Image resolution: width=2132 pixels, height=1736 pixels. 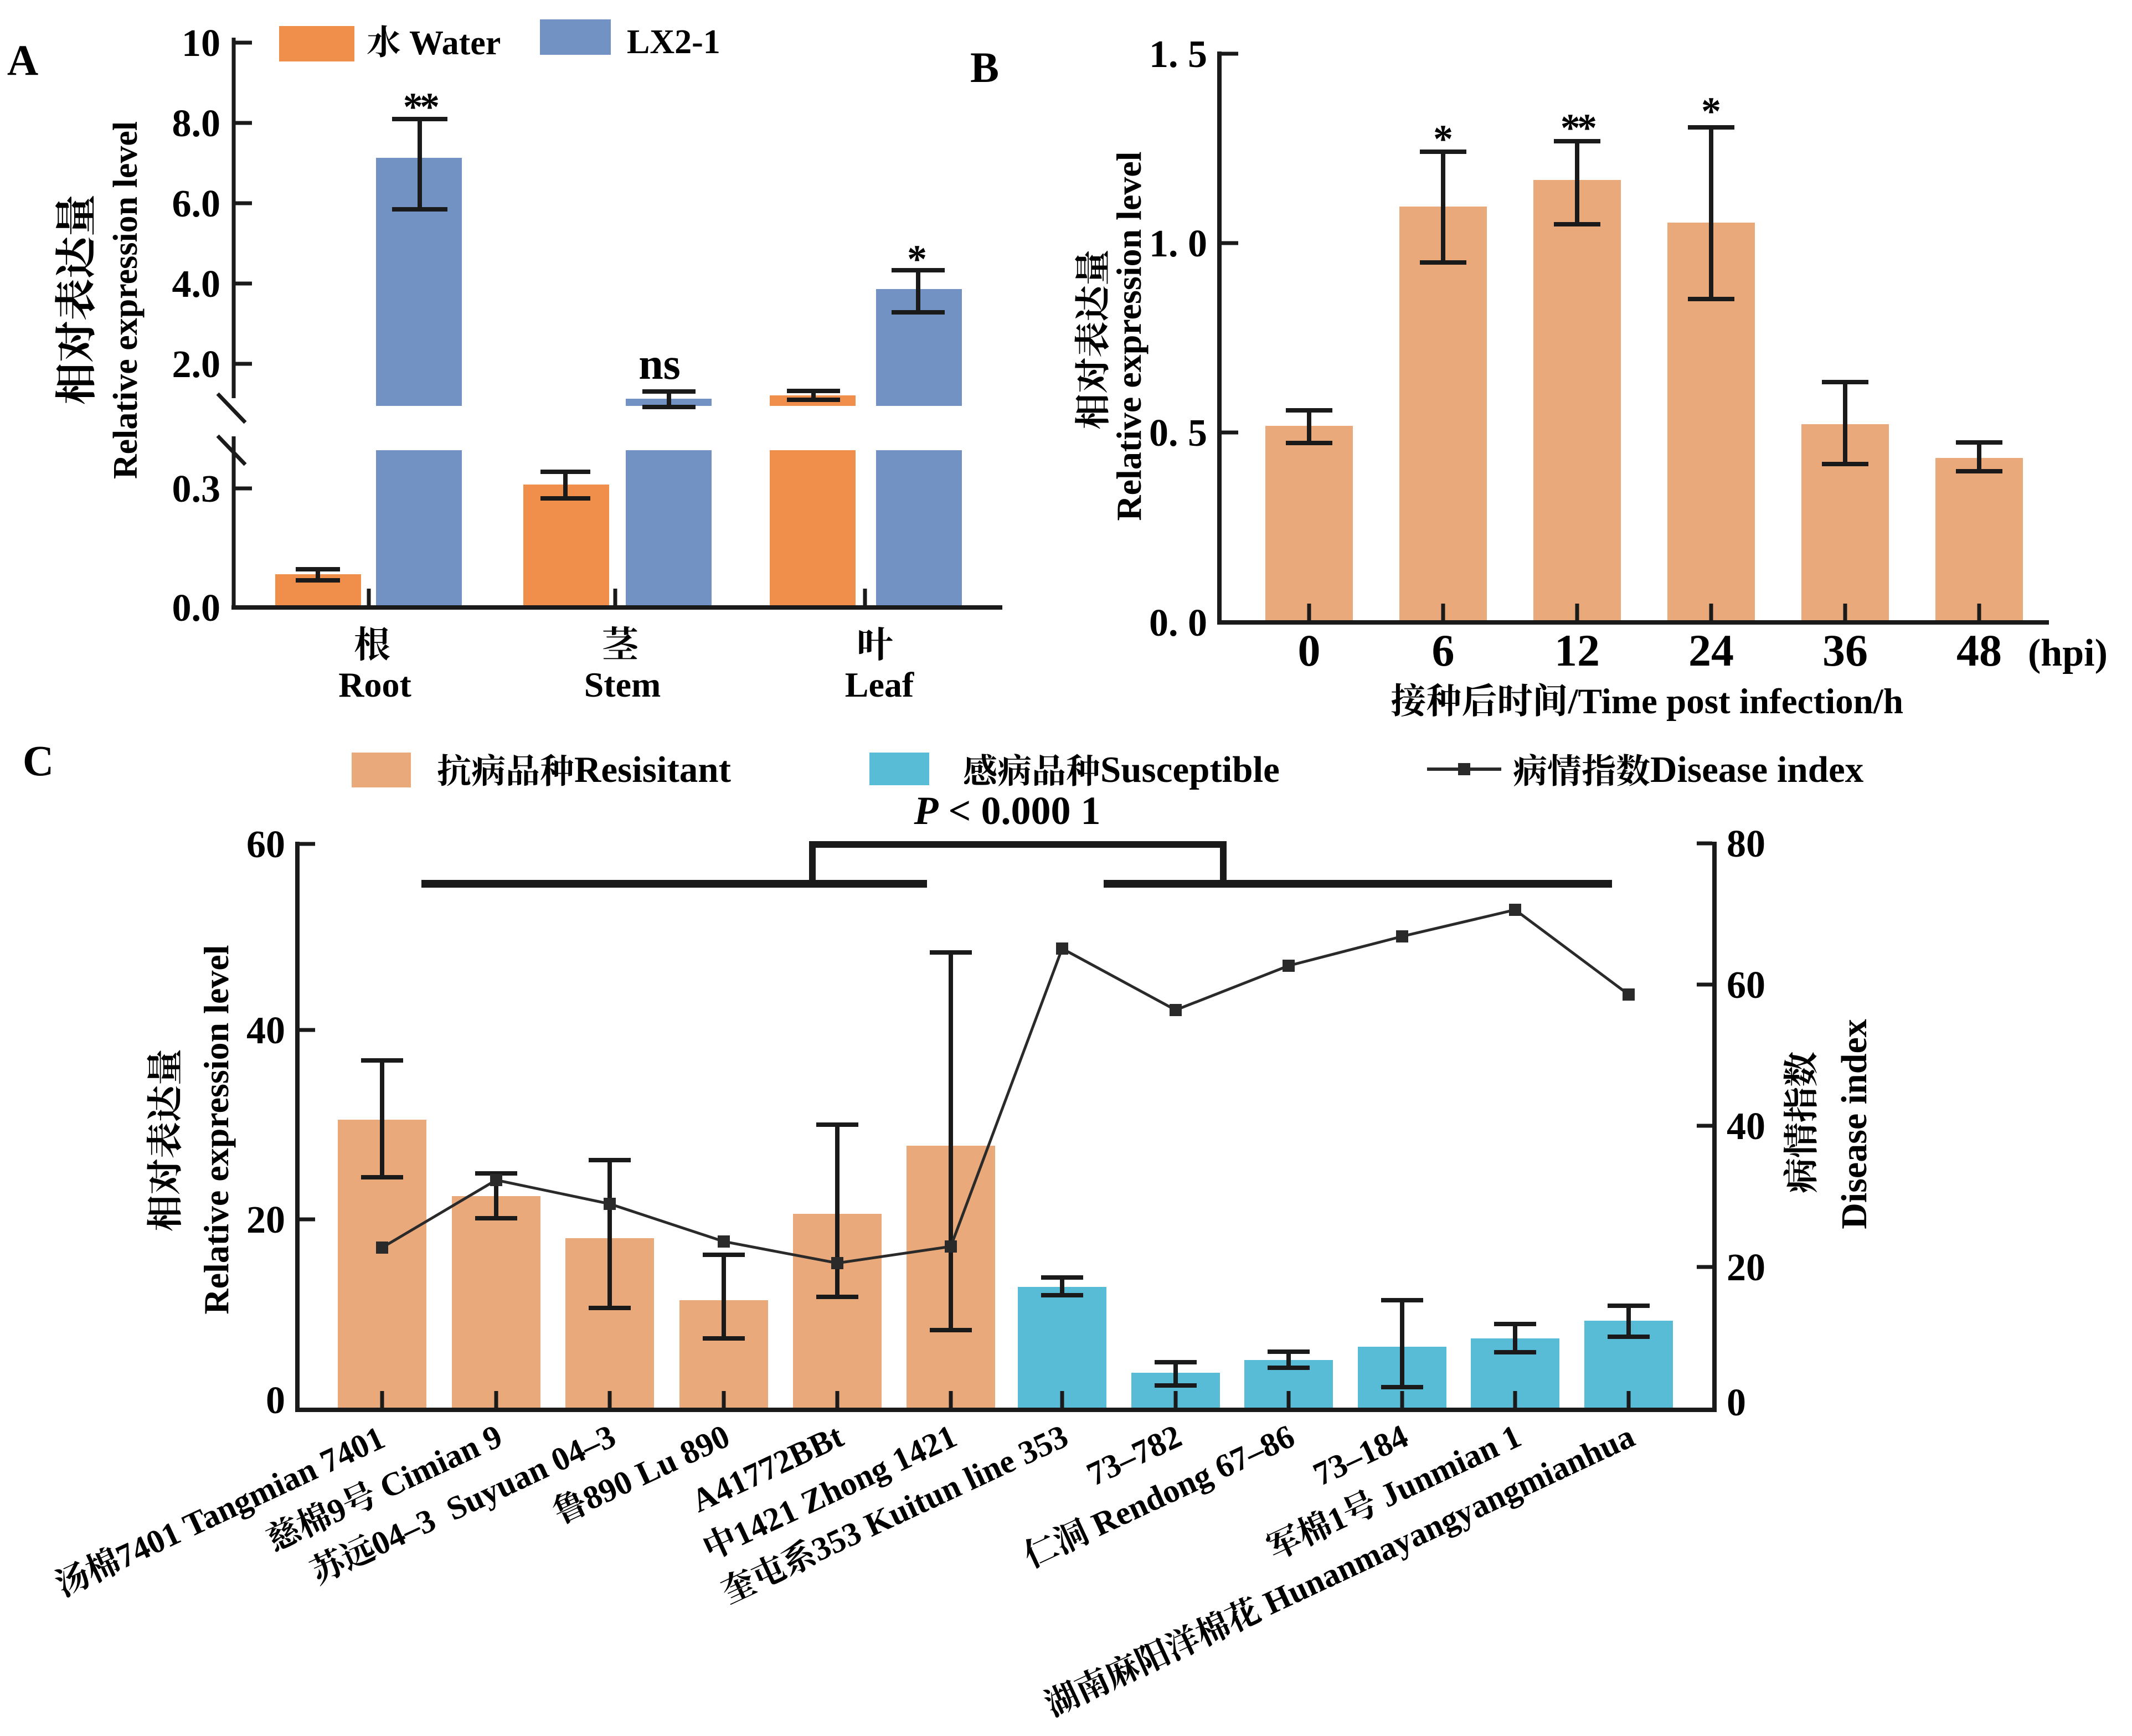 I want to click on svg-text: 12, so click(x=1577, y=650).